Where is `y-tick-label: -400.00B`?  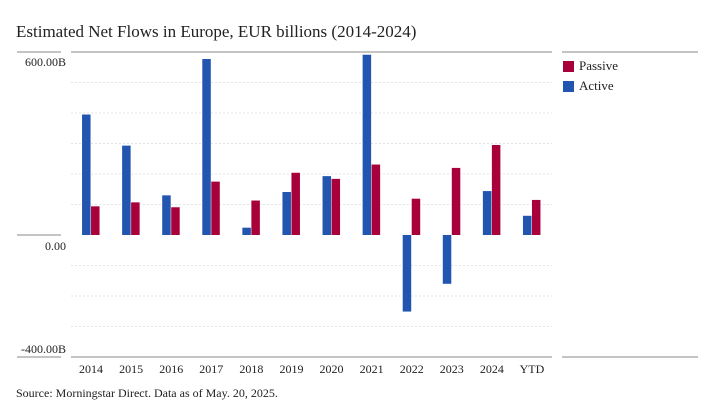
y-tick-label: -400.00B is located at coordinates (43, 349).